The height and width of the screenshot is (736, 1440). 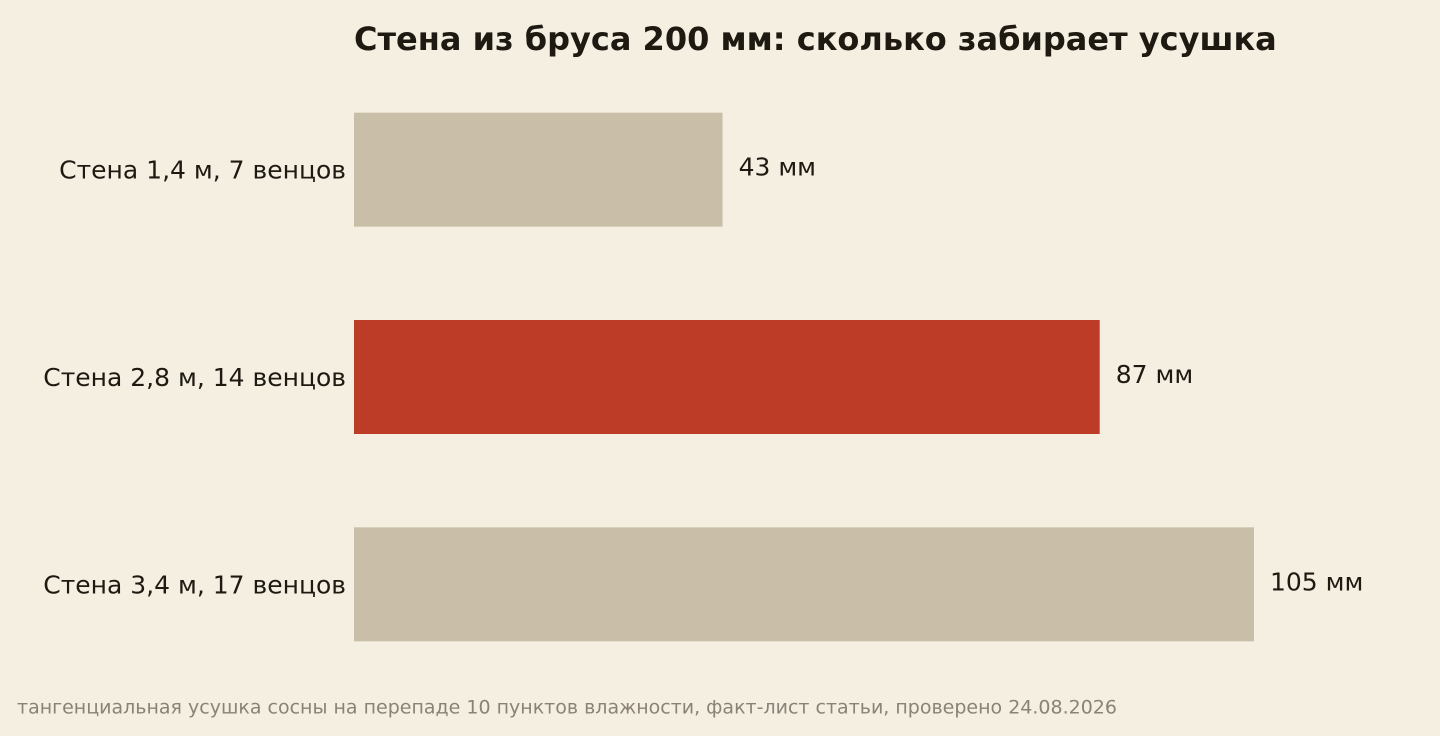 I want to click on category-label: Стена 3,4 м, 17 венцов, so click(x=194, y=584).